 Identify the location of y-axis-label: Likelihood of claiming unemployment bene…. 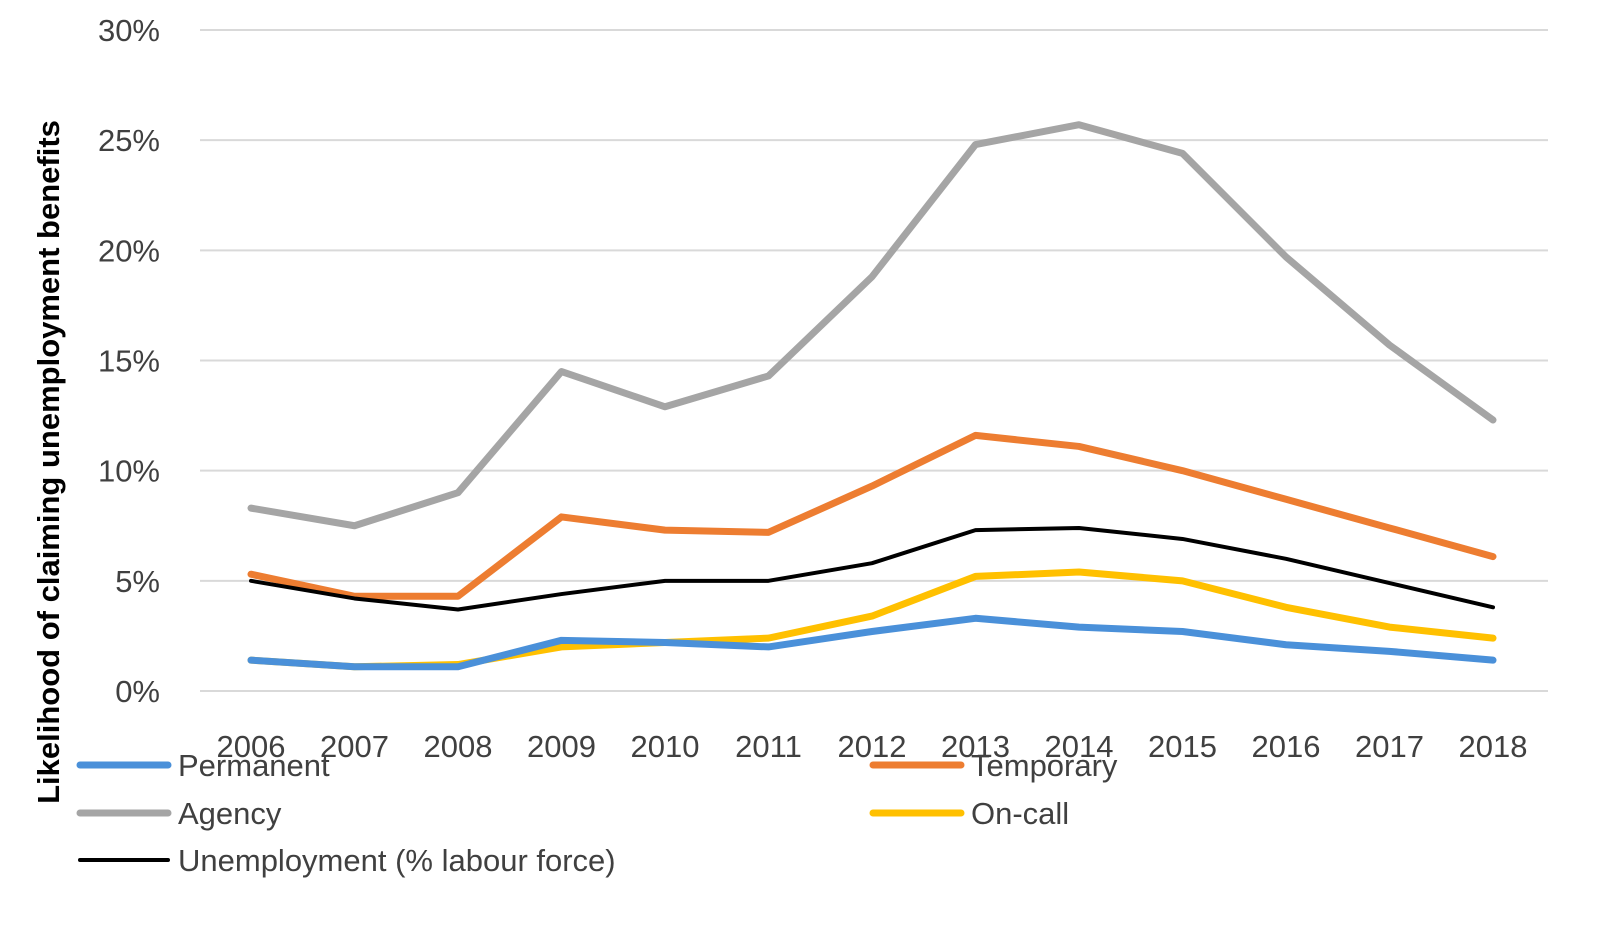
(48, 462).